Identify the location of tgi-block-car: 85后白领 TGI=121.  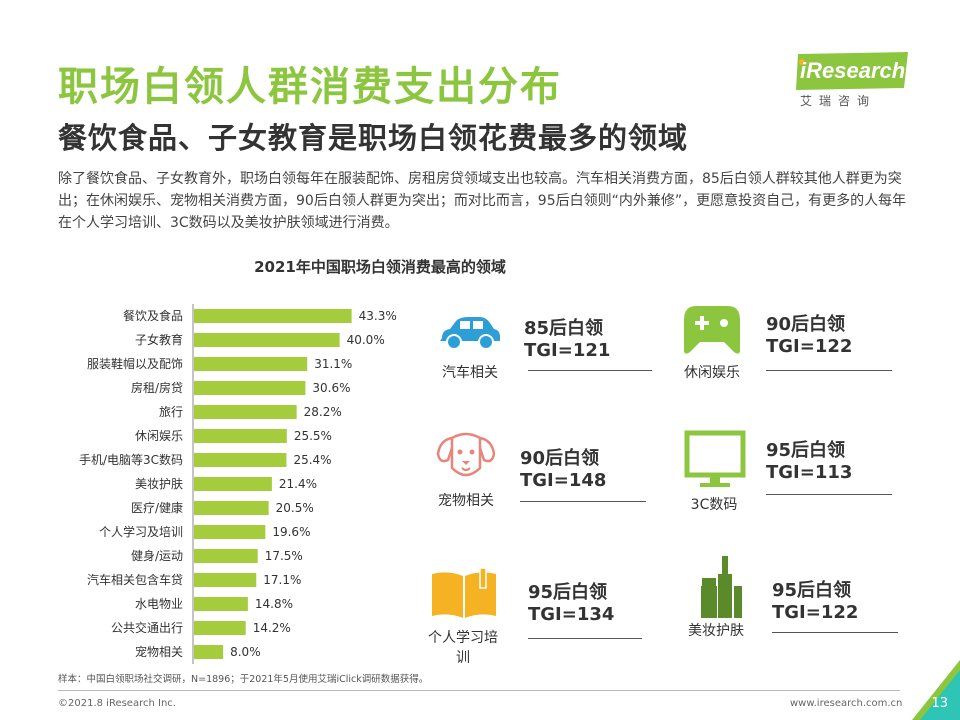
(567, 340).